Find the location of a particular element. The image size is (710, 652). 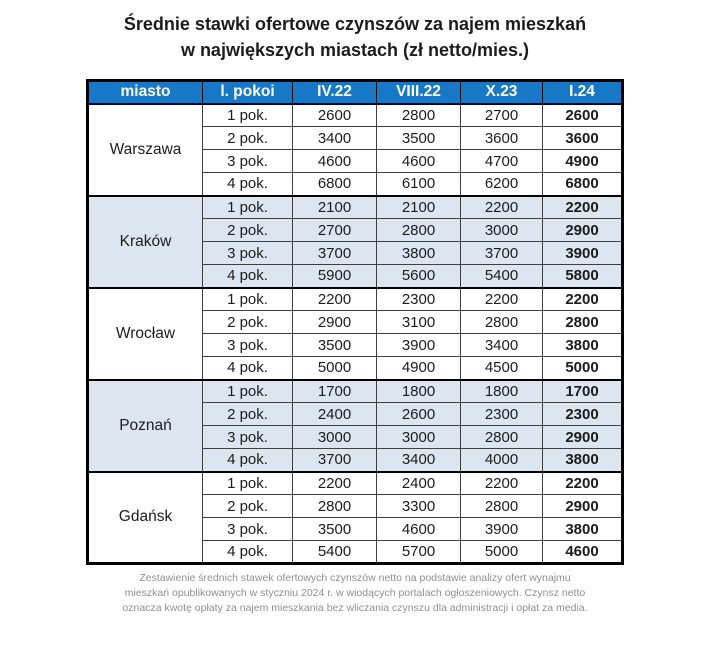

table-row: 3 pok. 3500 4600 3900 3800 is located at coordinates (355, 529).